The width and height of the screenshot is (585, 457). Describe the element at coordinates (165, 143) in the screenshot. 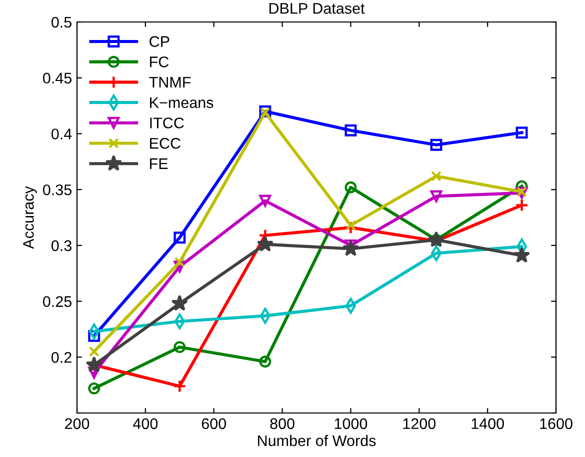

I see `legend-label: ECC` at that location.